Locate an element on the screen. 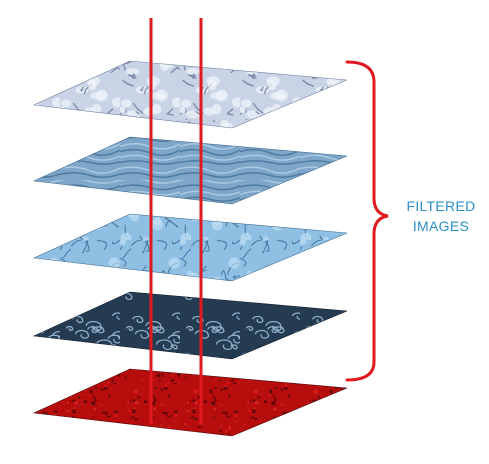  label-line-1: FILTERED is located at coordinates (441, 206).